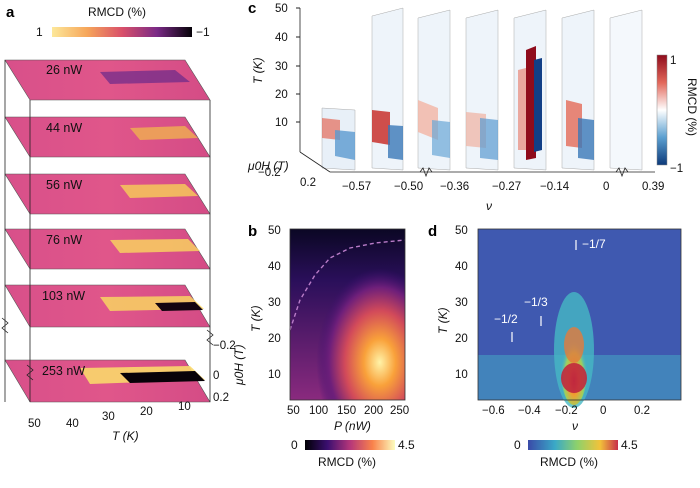 This screenshot has width=700, height=488. Describe the element at coordinates (63, 296) in the screenshot. I see `layer-label: 103 nW` at that location.